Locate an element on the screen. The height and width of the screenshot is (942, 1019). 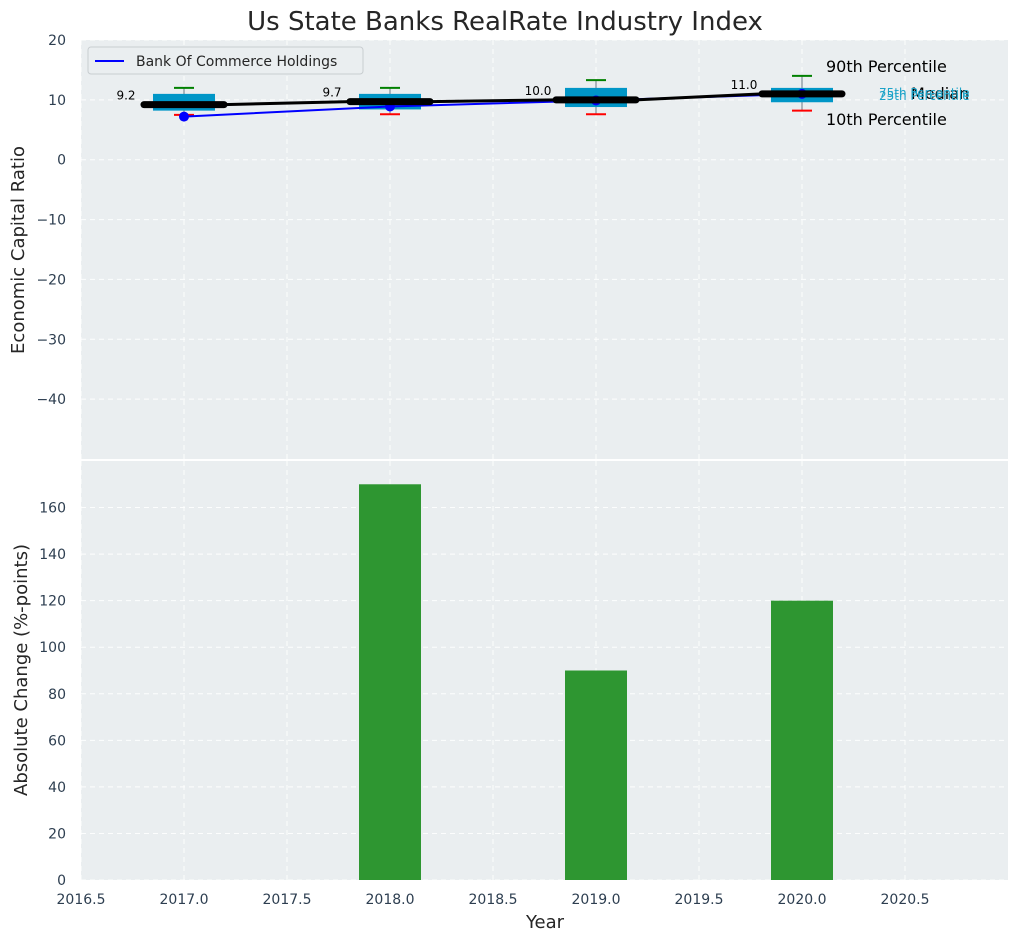
median-value-label: 10.0 is located at coordinates (538, 91).